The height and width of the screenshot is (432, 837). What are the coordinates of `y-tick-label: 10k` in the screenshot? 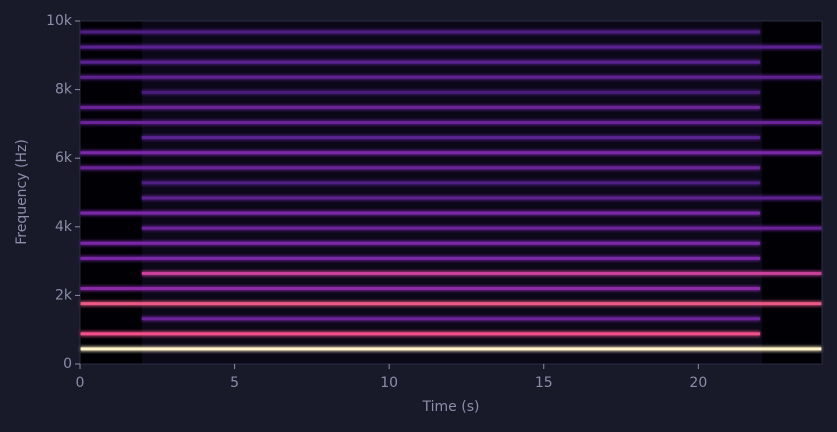 It's located at (59, 21).